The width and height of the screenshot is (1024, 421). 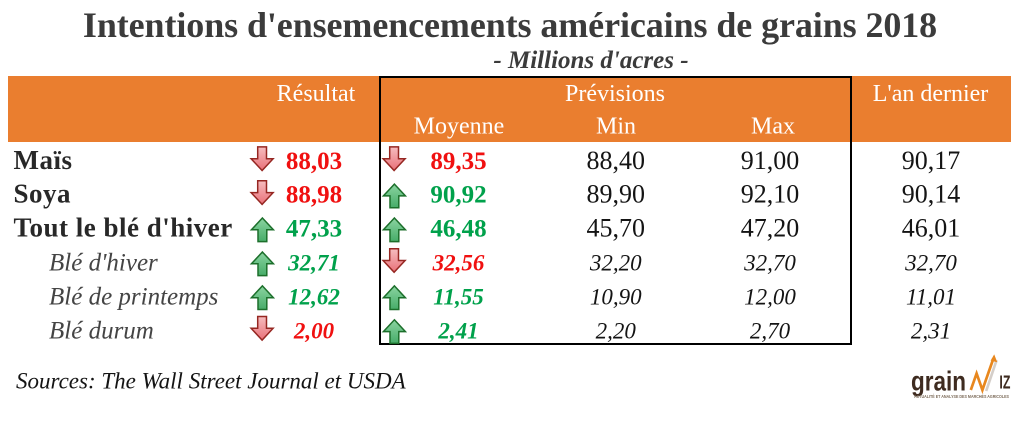 I want to click on svg-text: 12,62, so click(x=314, y=297).